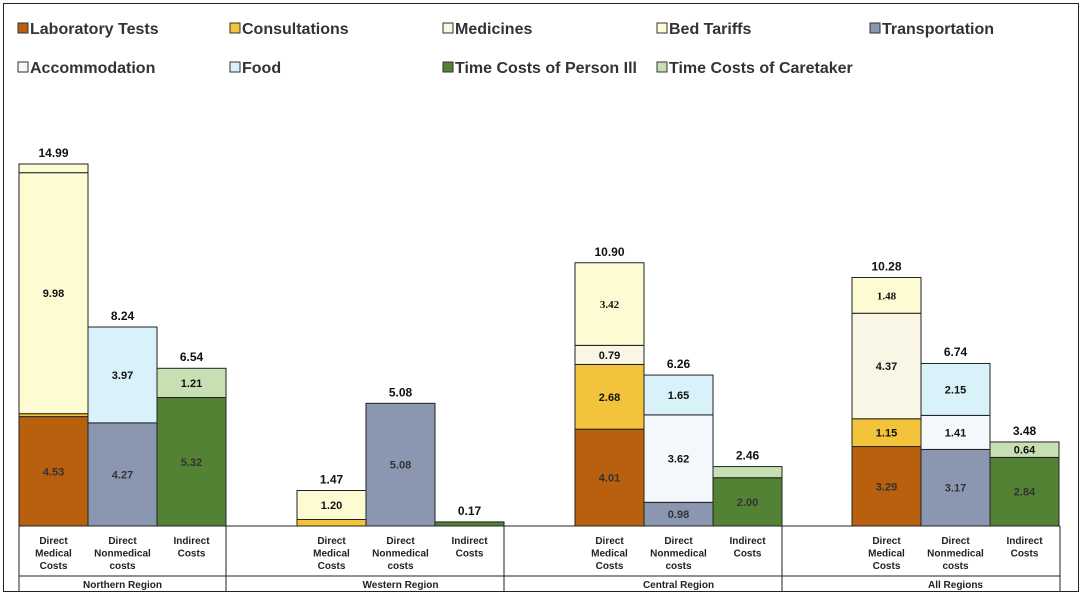 The width and height of the screenshot is (1084, 597). Describe the element at coordinates (678, 585) in the screenshot. I see `region-label: Central Region` at that location.